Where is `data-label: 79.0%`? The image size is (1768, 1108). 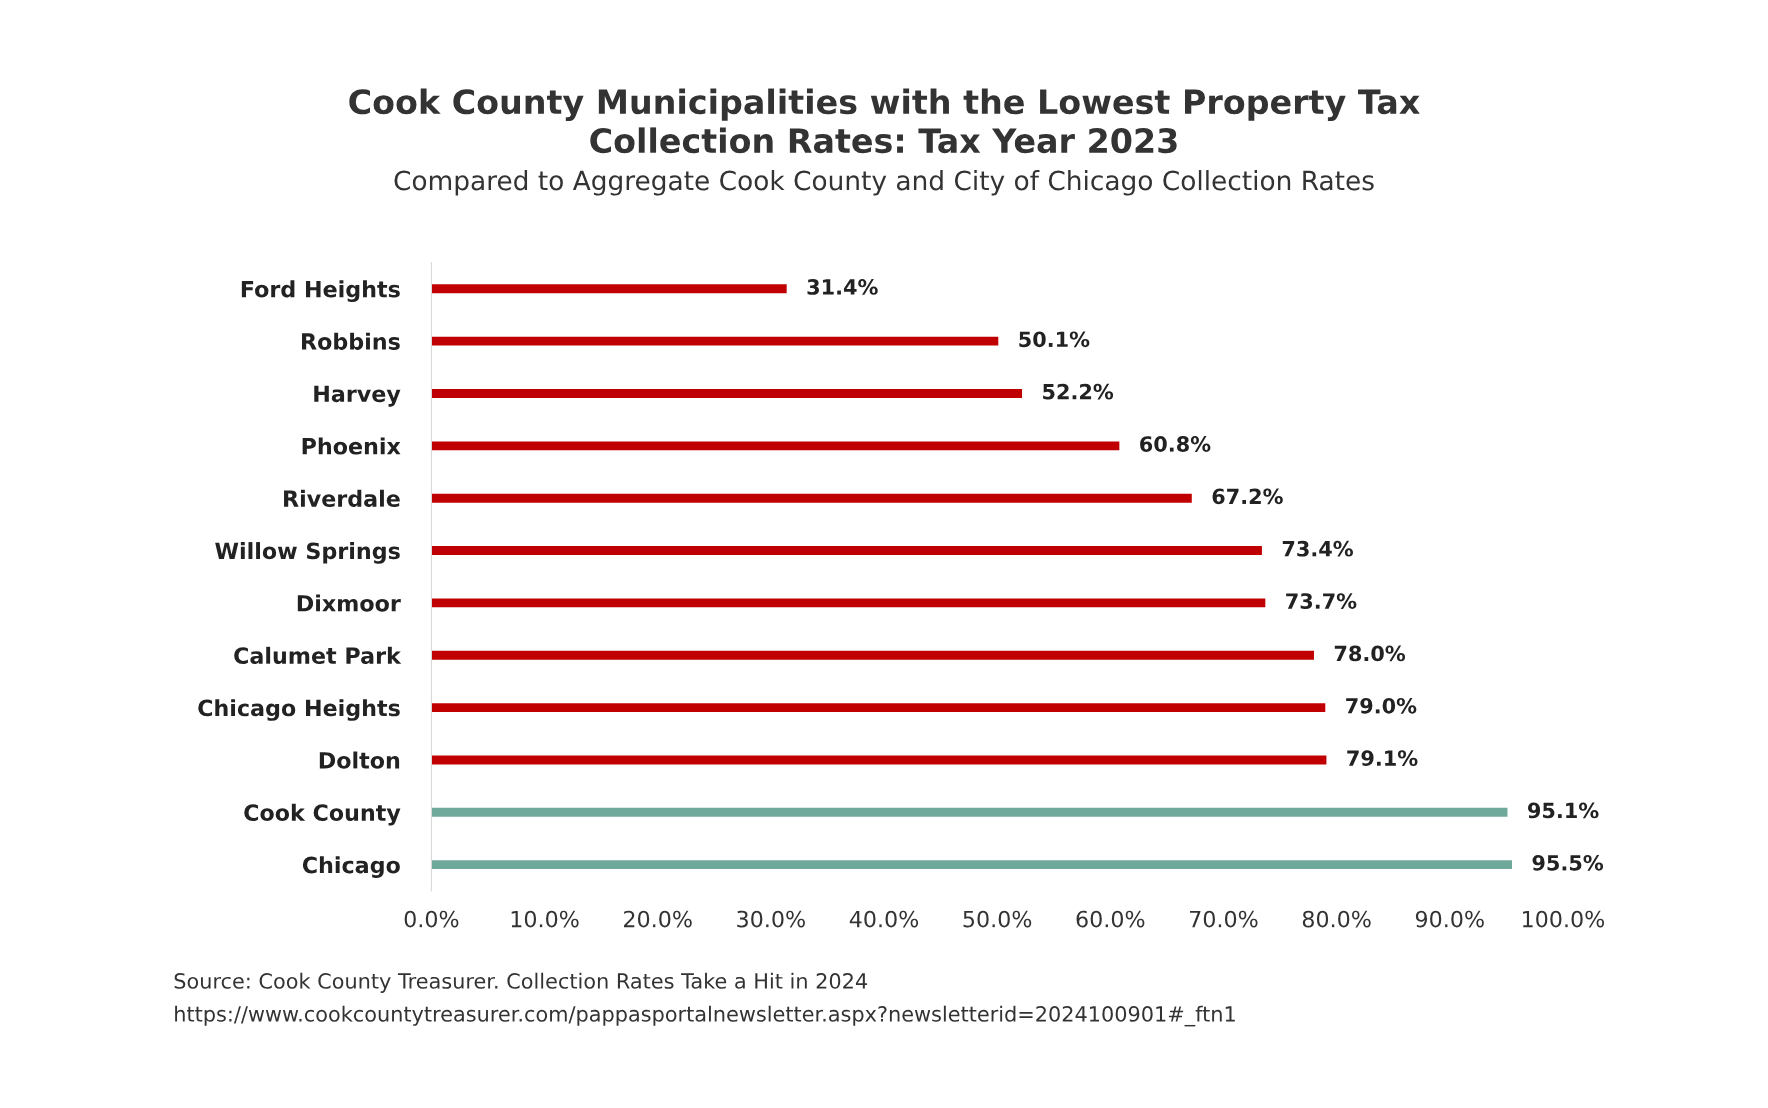 data-label: 79.0% is located at coordinates (1381, 705).